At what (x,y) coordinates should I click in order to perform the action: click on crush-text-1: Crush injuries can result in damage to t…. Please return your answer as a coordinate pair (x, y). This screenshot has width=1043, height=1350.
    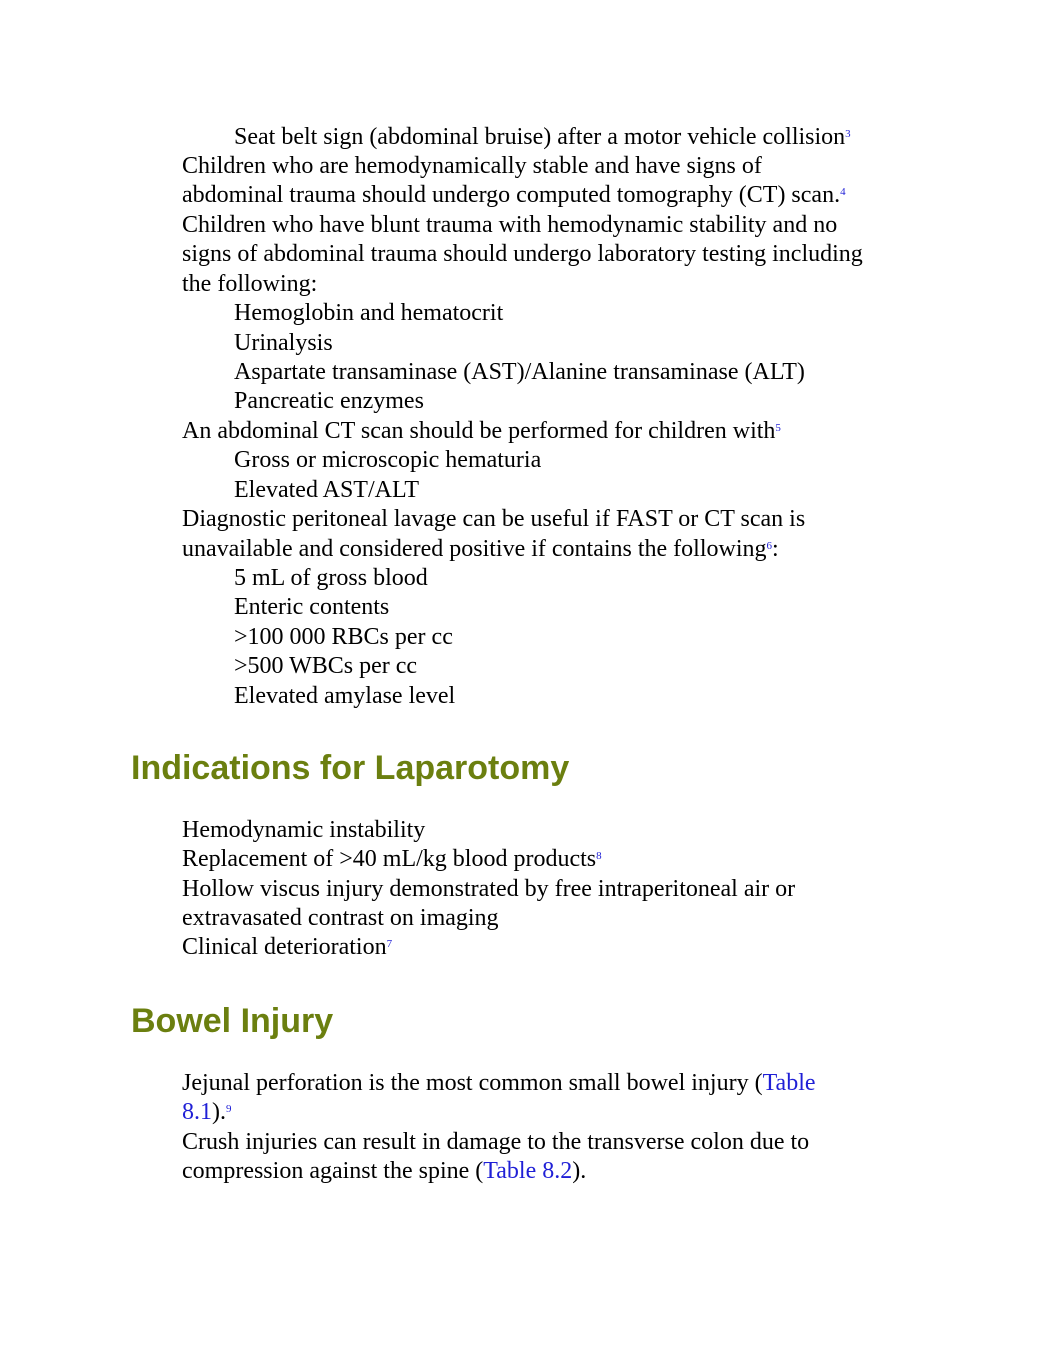
    Looking at the image, I should click on (496, 1142).